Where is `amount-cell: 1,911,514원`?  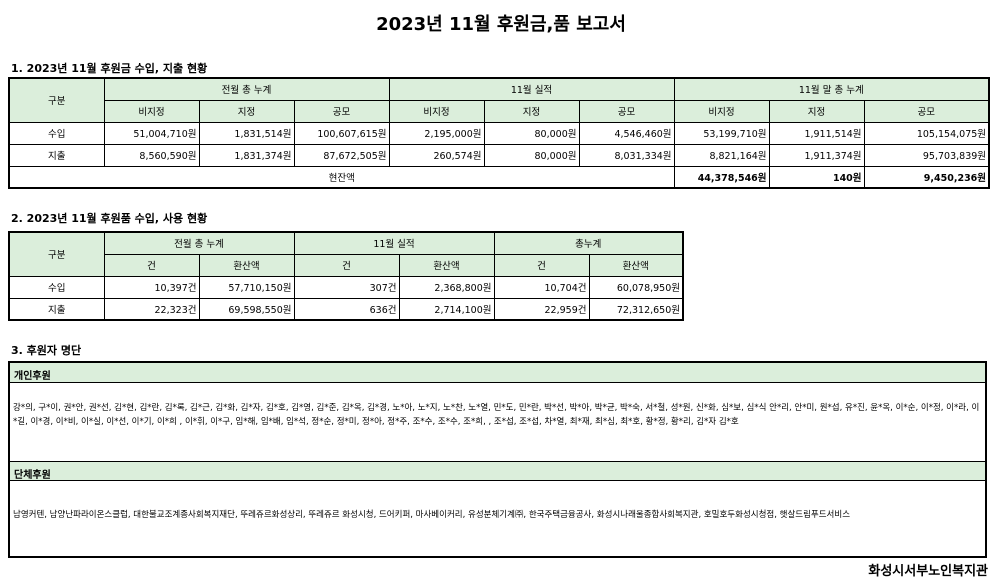
amount-cell: 1,911,514원 is located at coordinates (816, 133).